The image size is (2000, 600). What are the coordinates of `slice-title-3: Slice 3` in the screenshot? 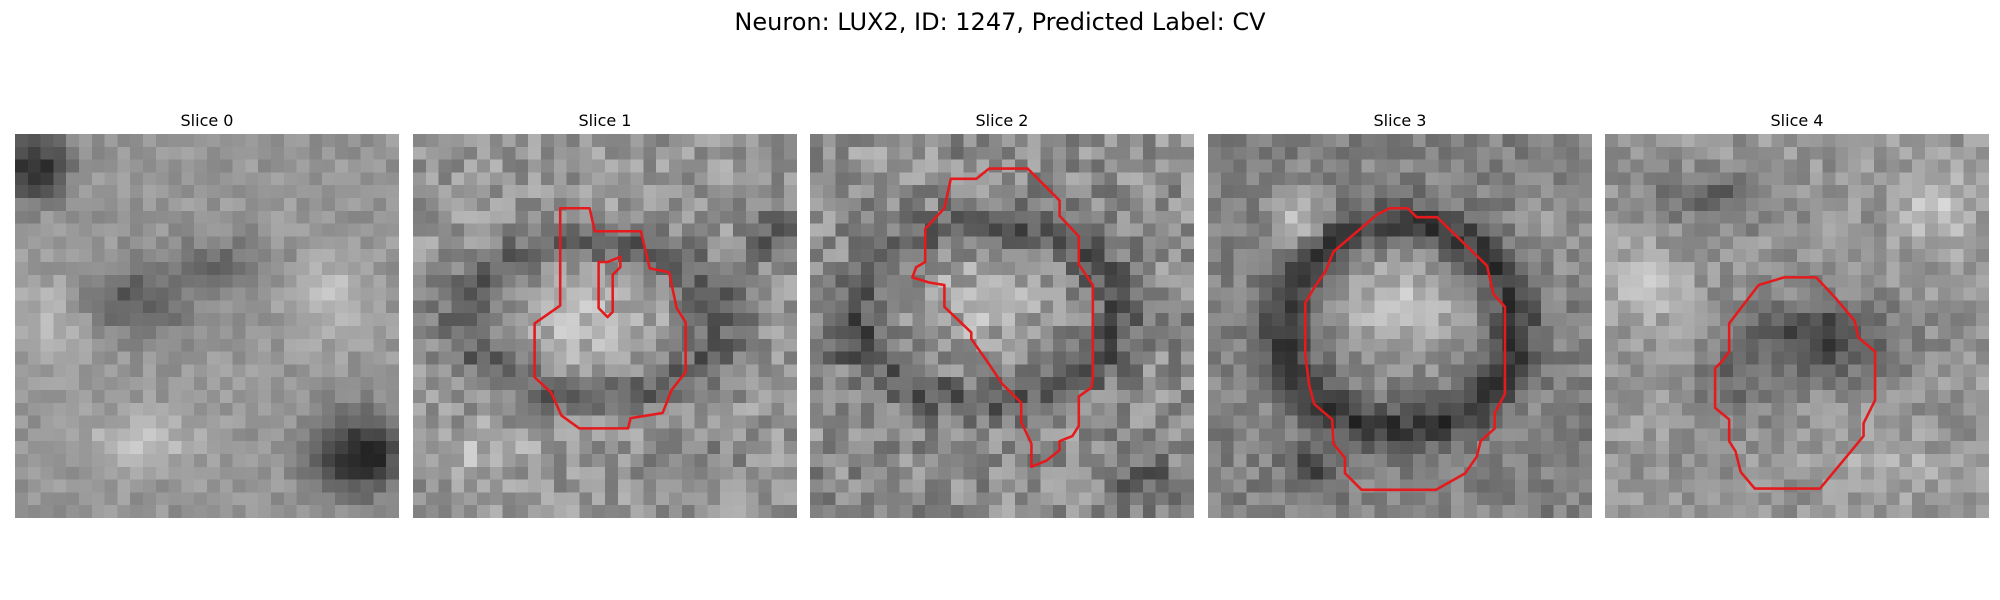 It's located at (1400, 120).